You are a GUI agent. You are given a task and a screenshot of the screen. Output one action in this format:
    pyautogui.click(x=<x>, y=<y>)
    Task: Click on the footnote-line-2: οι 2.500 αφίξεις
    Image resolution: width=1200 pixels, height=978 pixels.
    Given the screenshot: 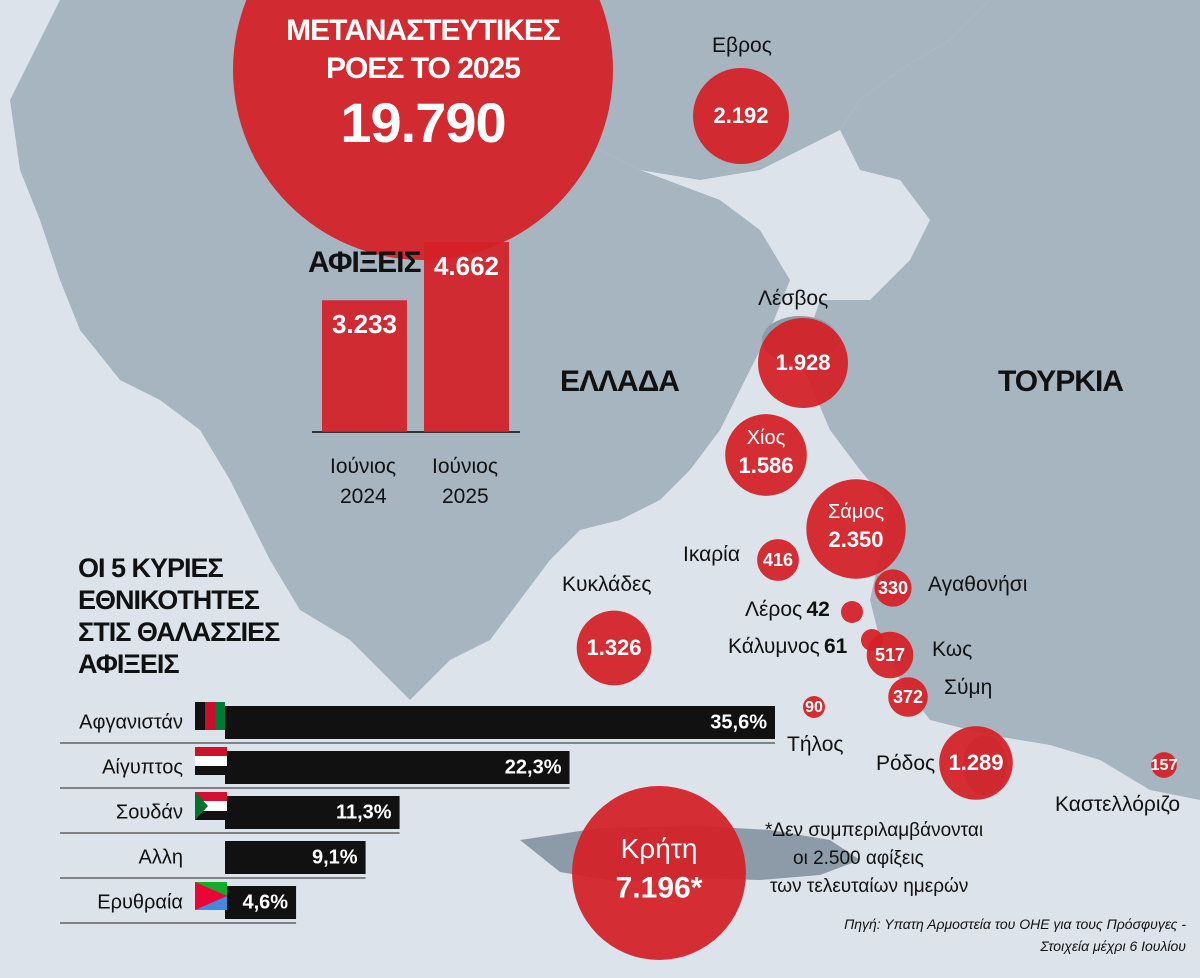 What is the action you would take?
    pyautogui.click(x=858, y=858)
    